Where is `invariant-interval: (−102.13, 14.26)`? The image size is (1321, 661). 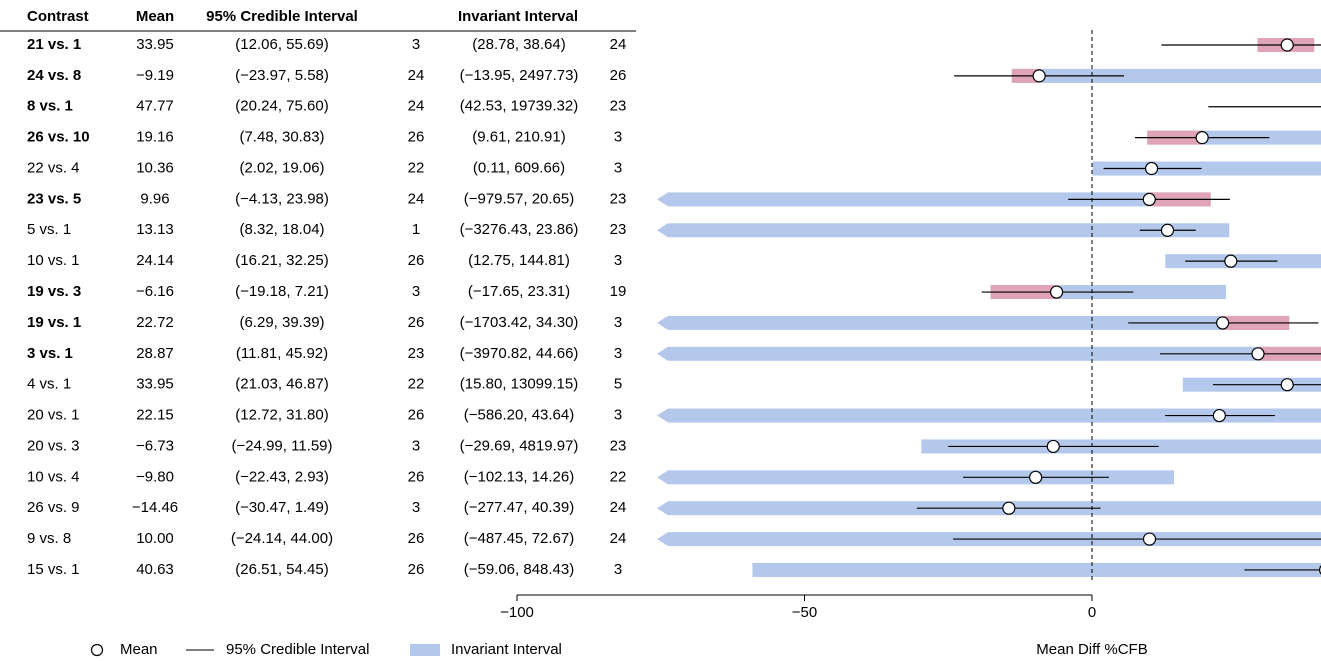 invariant-interval: (−102.13, 14.26) is located at coordinates (519, 476).